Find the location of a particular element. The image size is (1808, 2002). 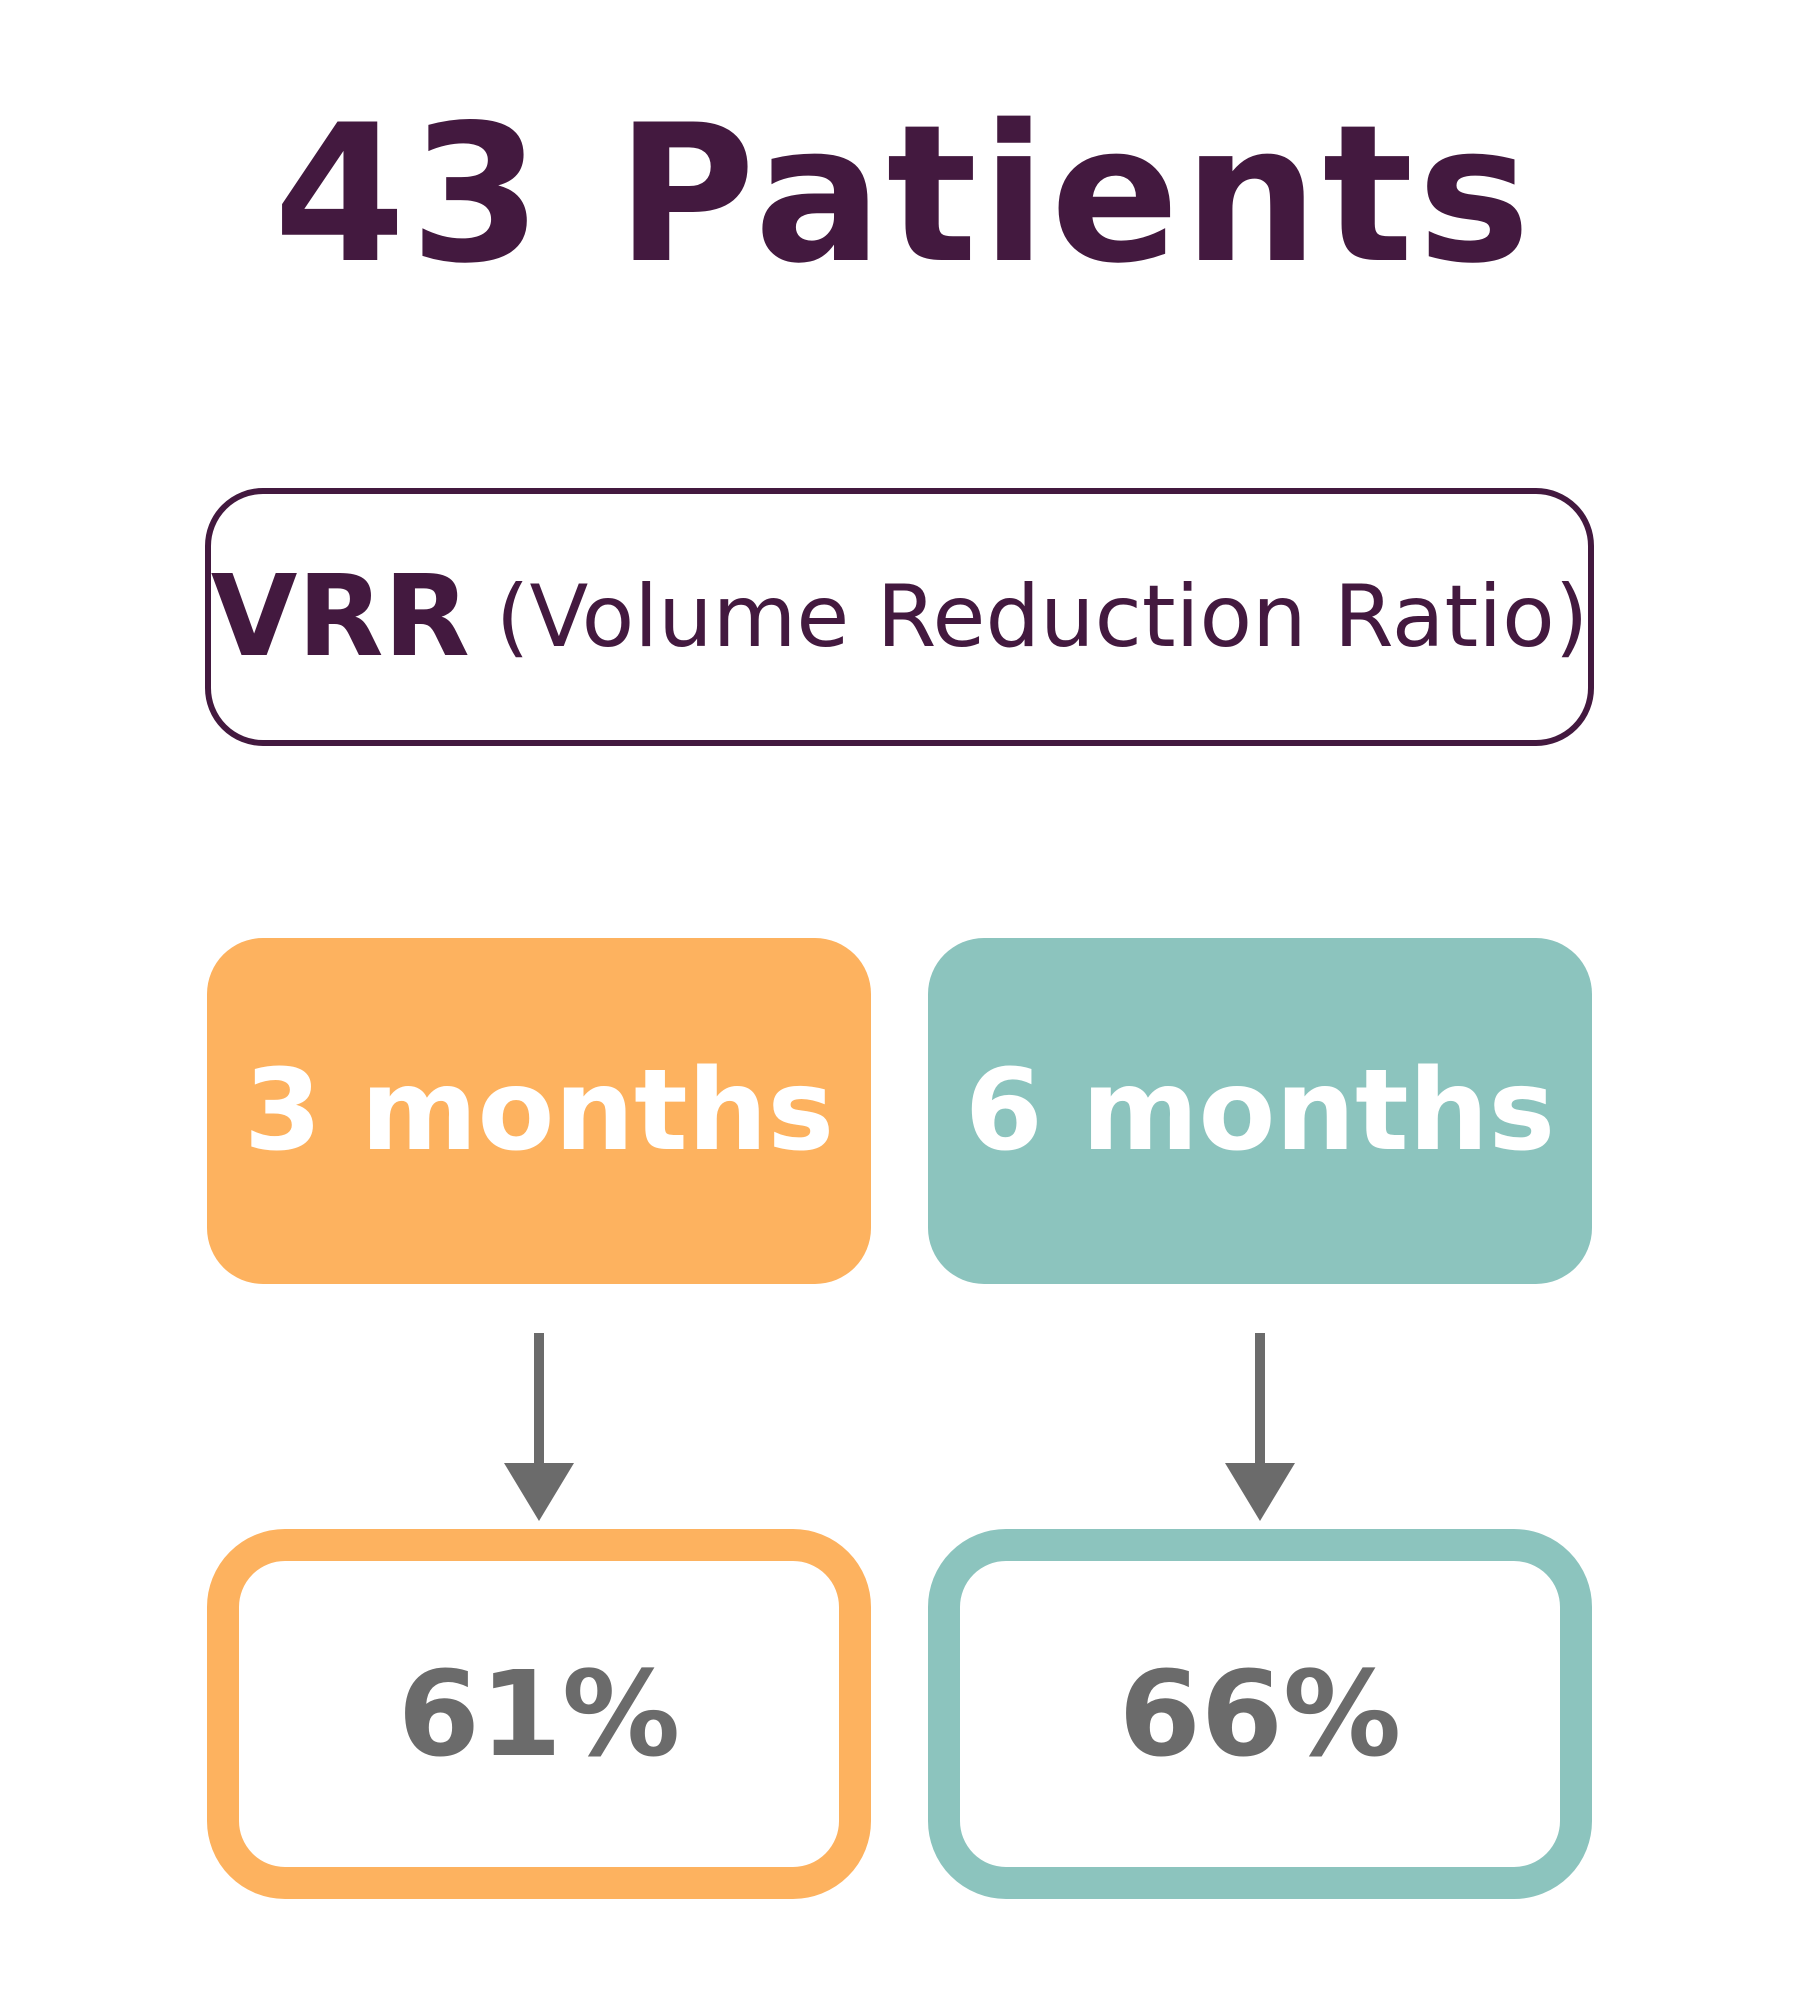

result-value: 61% is located at coordinates (539, 1714).